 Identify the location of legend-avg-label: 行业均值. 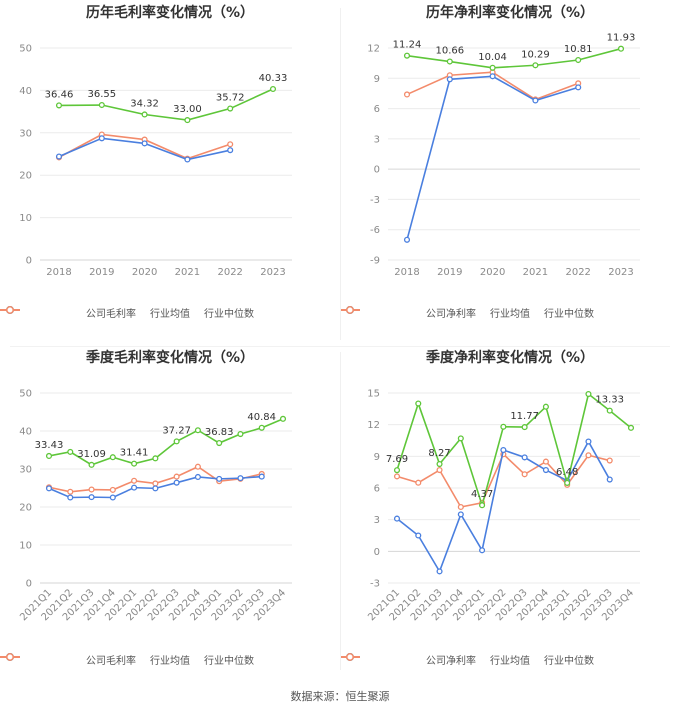
(170, 661).